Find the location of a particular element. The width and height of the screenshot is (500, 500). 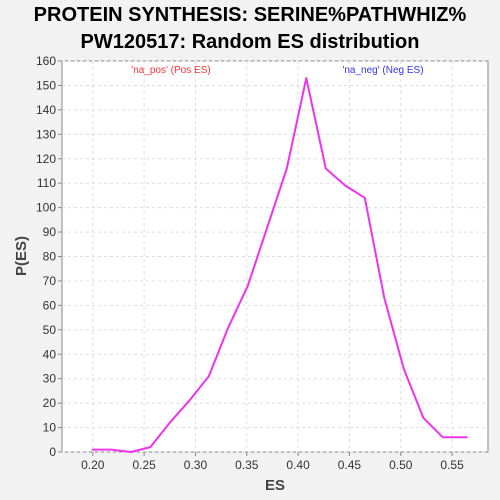

x-tick-label: 0.55 is located at coordinates (452, 465).